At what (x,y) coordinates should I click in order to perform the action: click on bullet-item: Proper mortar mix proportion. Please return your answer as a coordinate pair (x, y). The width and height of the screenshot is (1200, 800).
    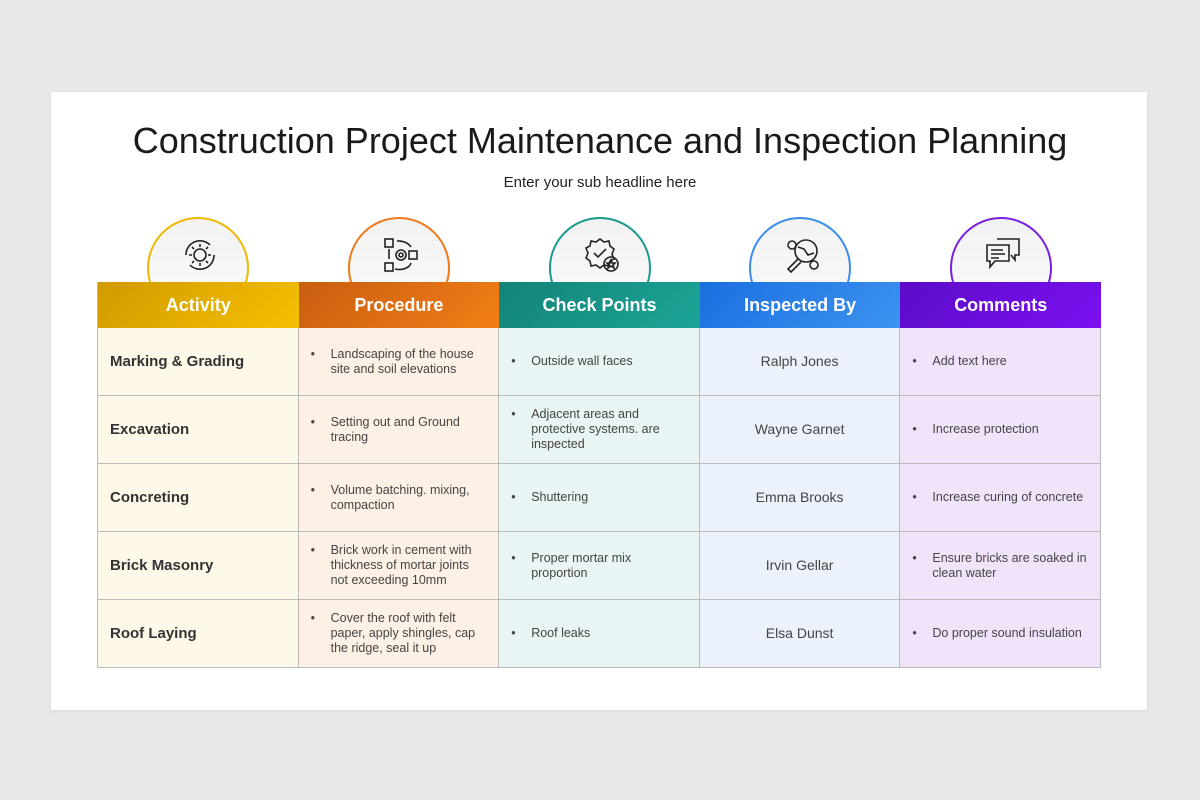
    Looking at the image, I should click on (599, 566).